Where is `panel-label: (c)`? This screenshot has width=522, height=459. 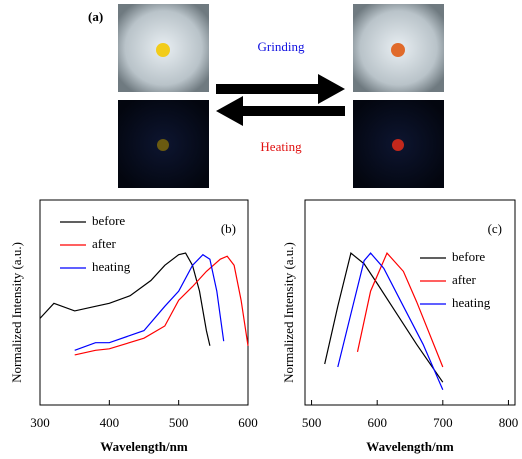 panel-label: (c) is located at coordinates (495, 228).